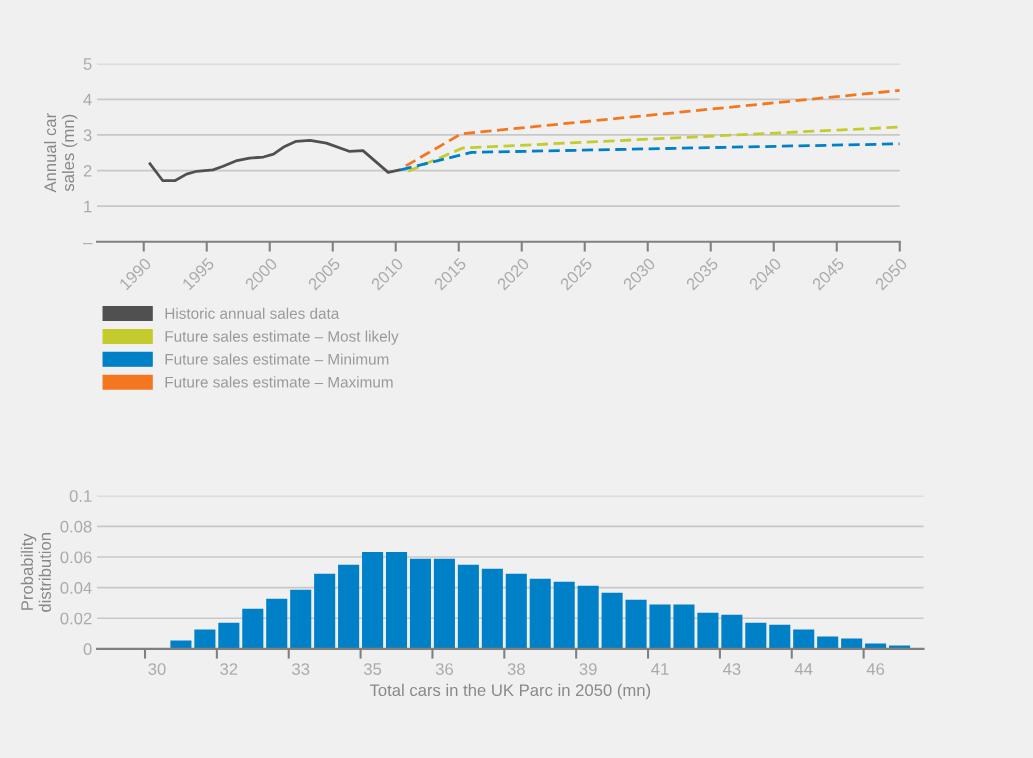 This screenshot has height=758, width=1033. I want to click on legend-label: Future sales estimate – Most likely, so click(282, 337).